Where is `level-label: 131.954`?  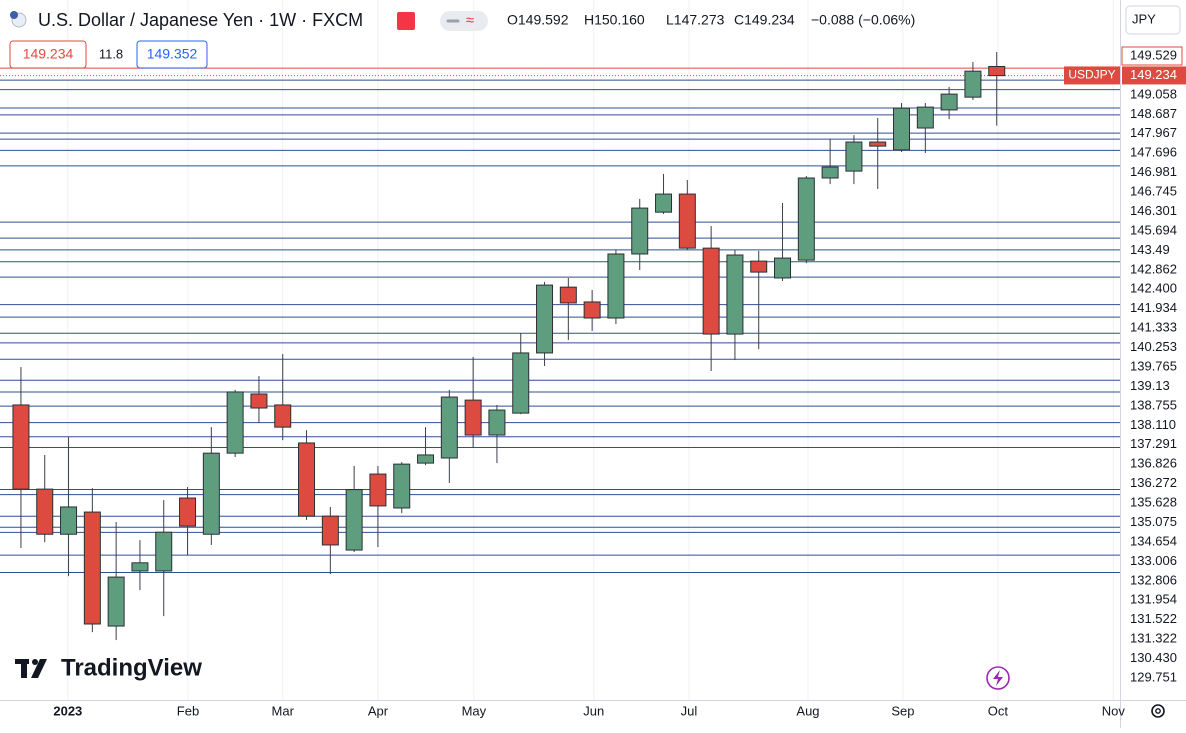 level-label: 131.954 is located at coordinates (1153, 599).